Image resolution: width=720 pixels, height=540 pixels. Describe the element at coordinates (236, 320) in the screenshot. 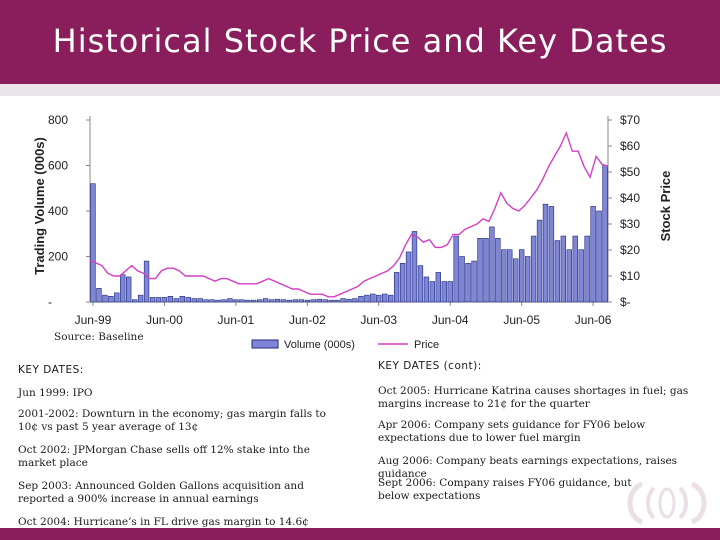

I see `x-tick-label: Jun-01` at that location.